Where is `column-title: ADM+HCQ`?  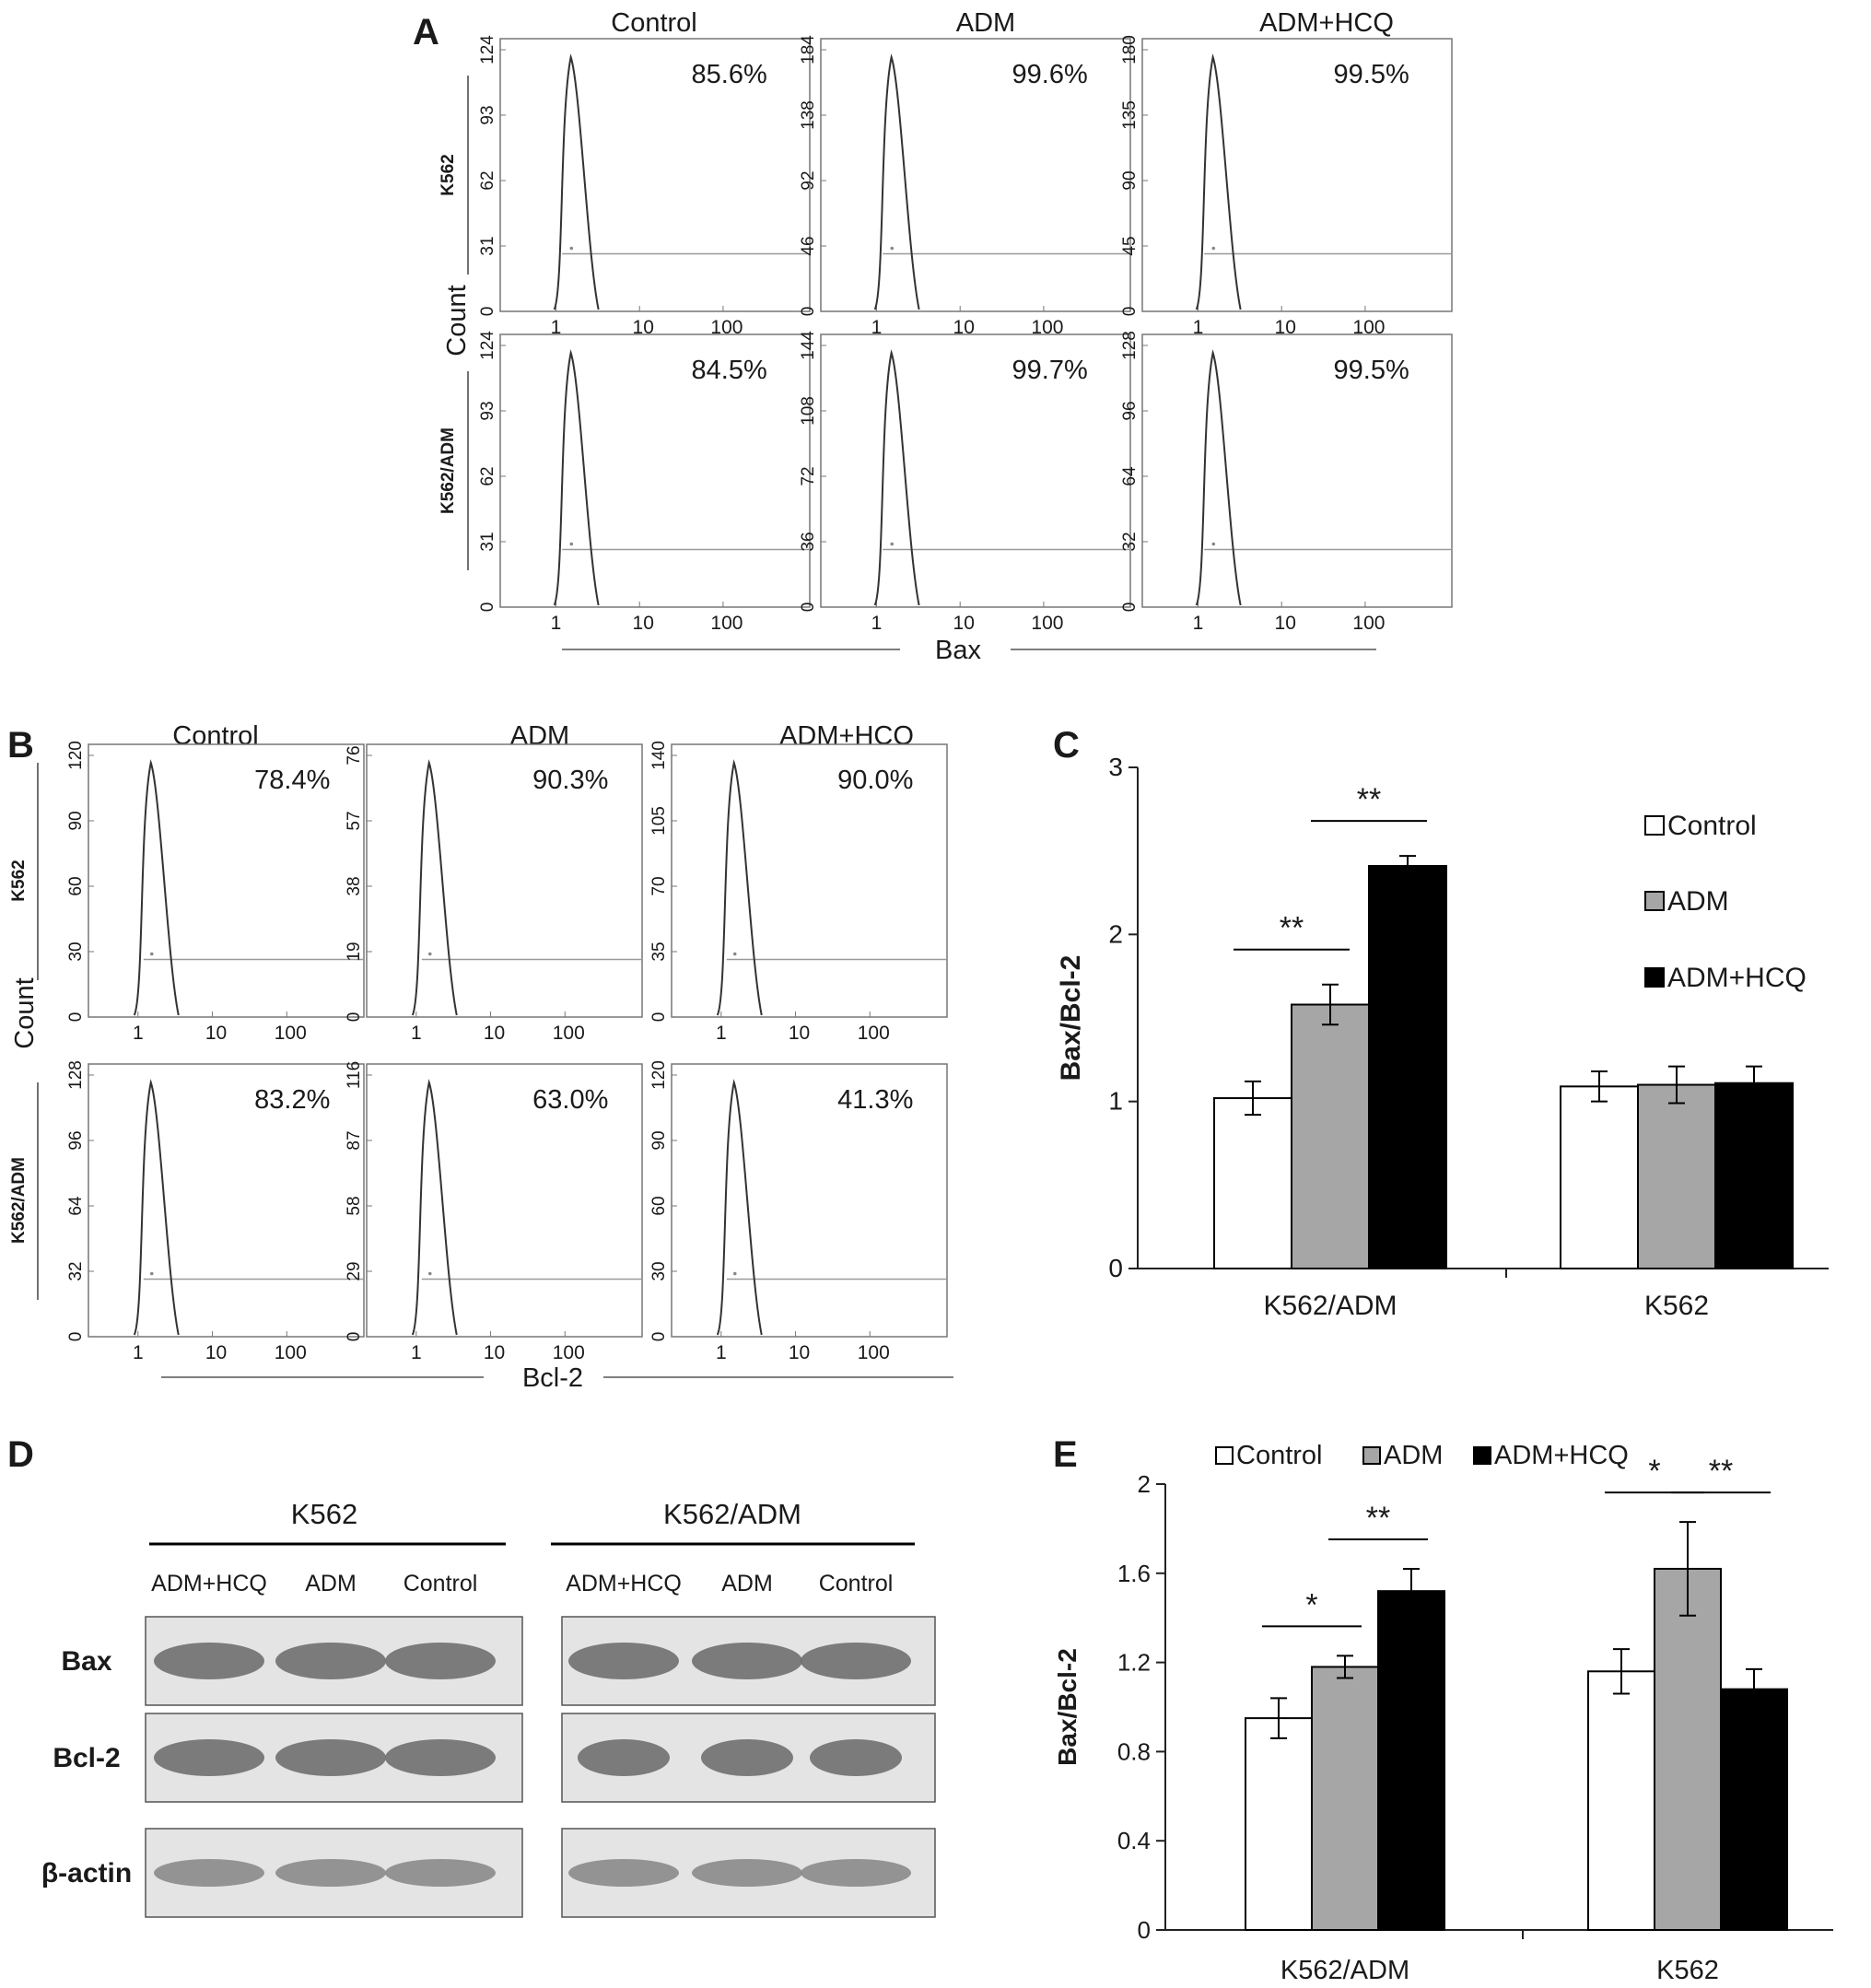 column-title: ADM+HCQ is located at coordinates (1326, 23).